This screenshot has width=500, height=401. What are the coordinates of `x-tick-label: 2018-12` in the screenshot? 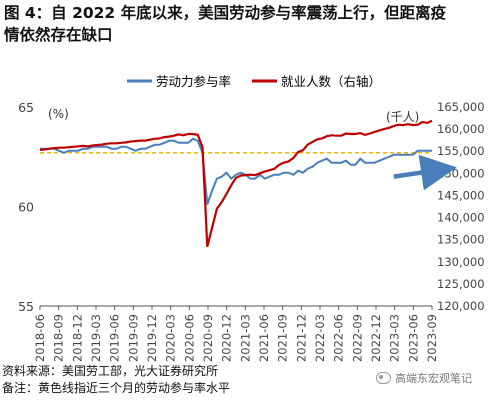 It's located at (77, 338).